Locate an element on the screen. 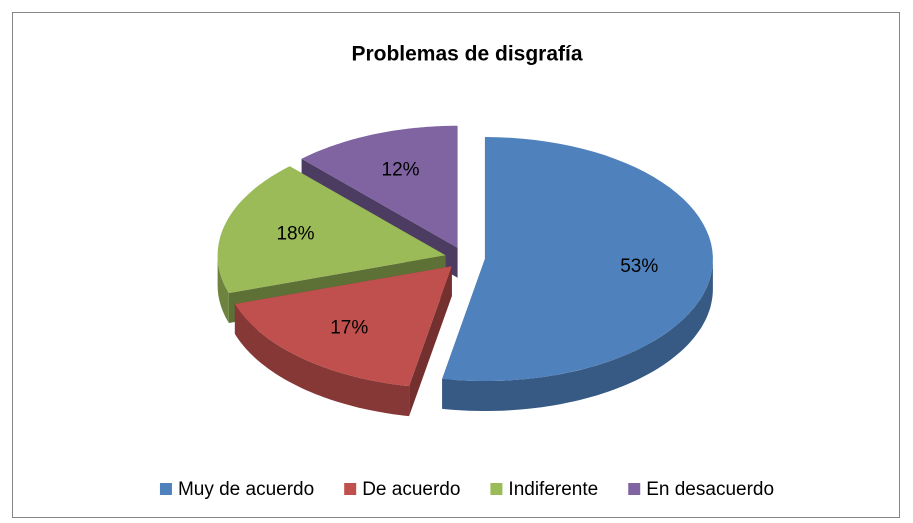 This screenshot has width=913, height=523. data-label: 12% is located at coordinates (401, 170).